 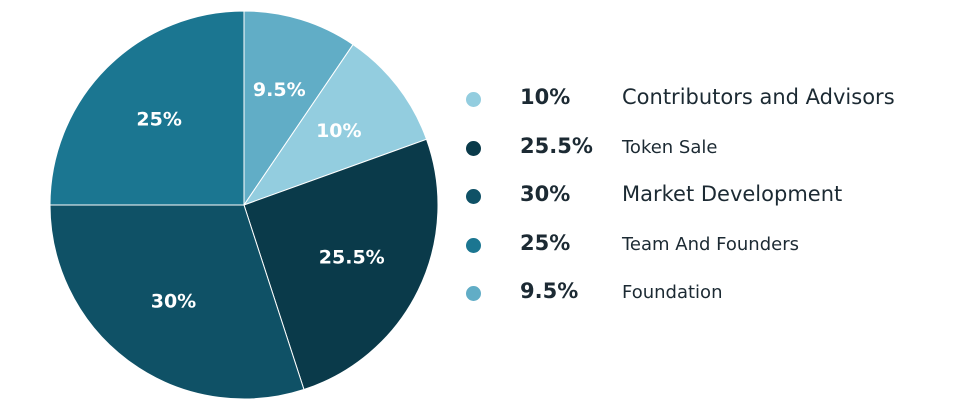 I want to click on pie-slice-label-token-sale: 25.5%, so click(x=352, y=257).